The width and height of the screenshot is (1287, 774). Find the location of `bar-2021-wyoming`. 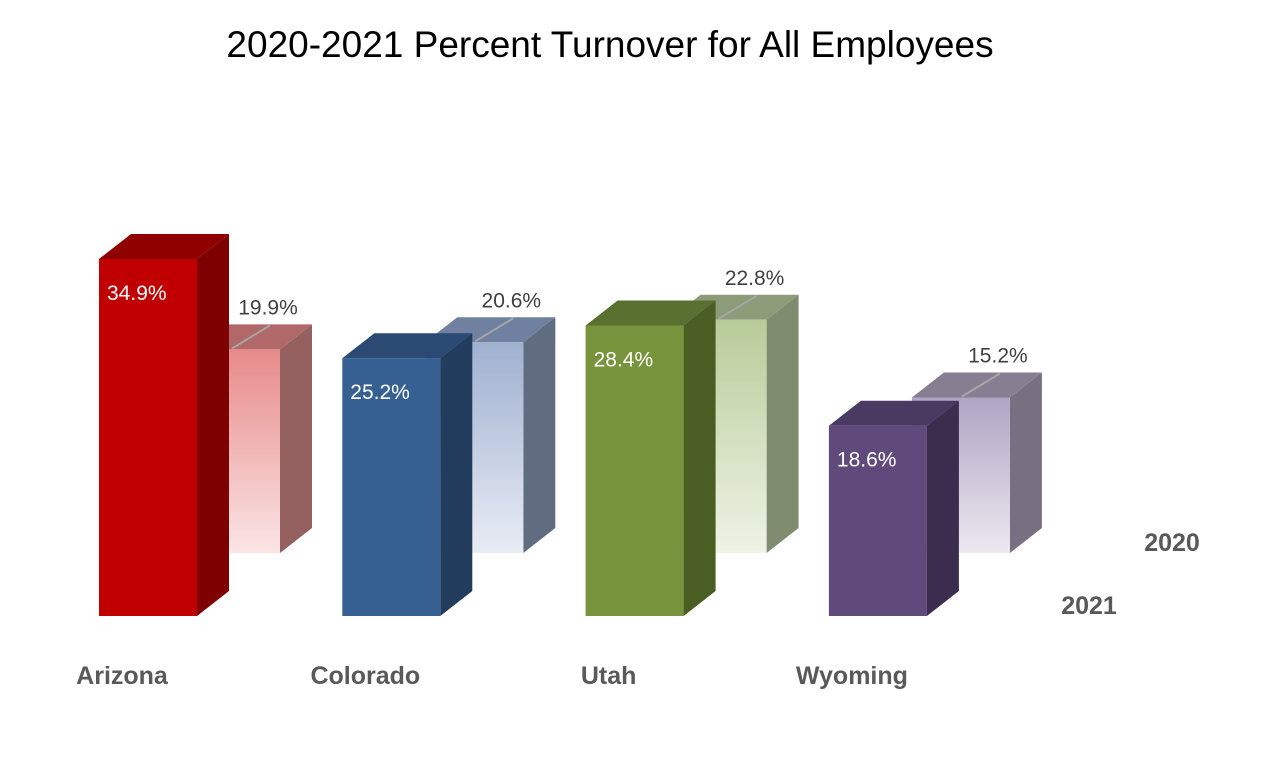

bar-2021-wyoming is located at coordinates (893, 508).